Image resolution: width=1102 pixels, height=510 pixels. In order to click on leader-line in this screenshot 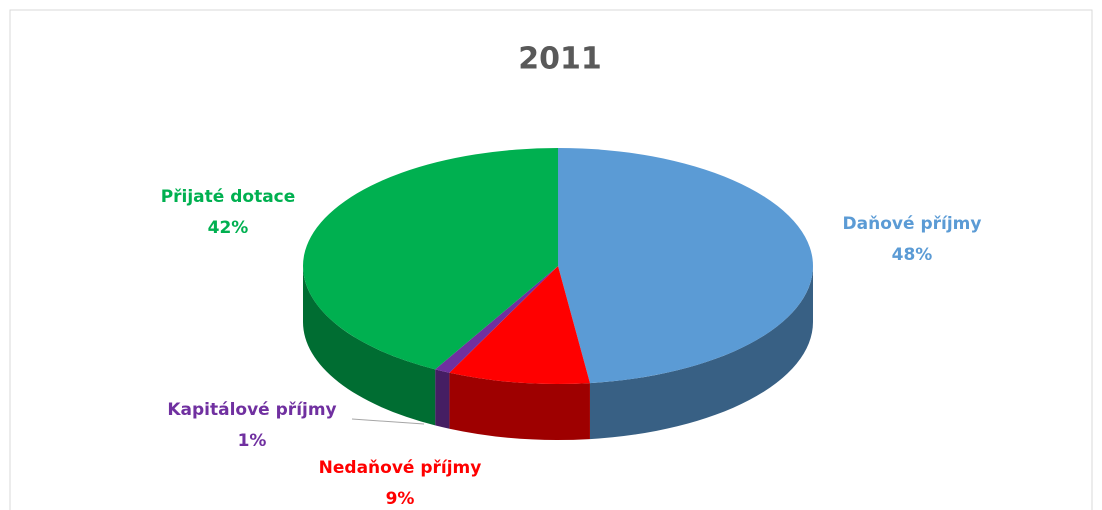, I will do `click(388, 421)`.